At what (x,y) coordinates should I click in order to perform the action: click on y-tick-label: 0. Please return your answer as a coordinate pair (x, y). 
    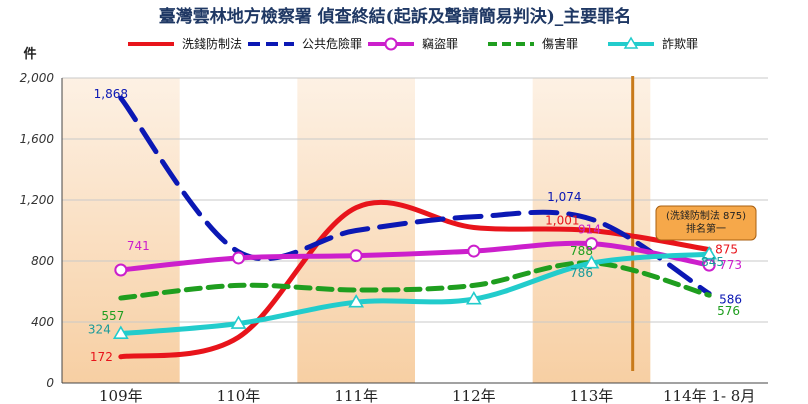
    Looking at the image, I should click on (50, 383).